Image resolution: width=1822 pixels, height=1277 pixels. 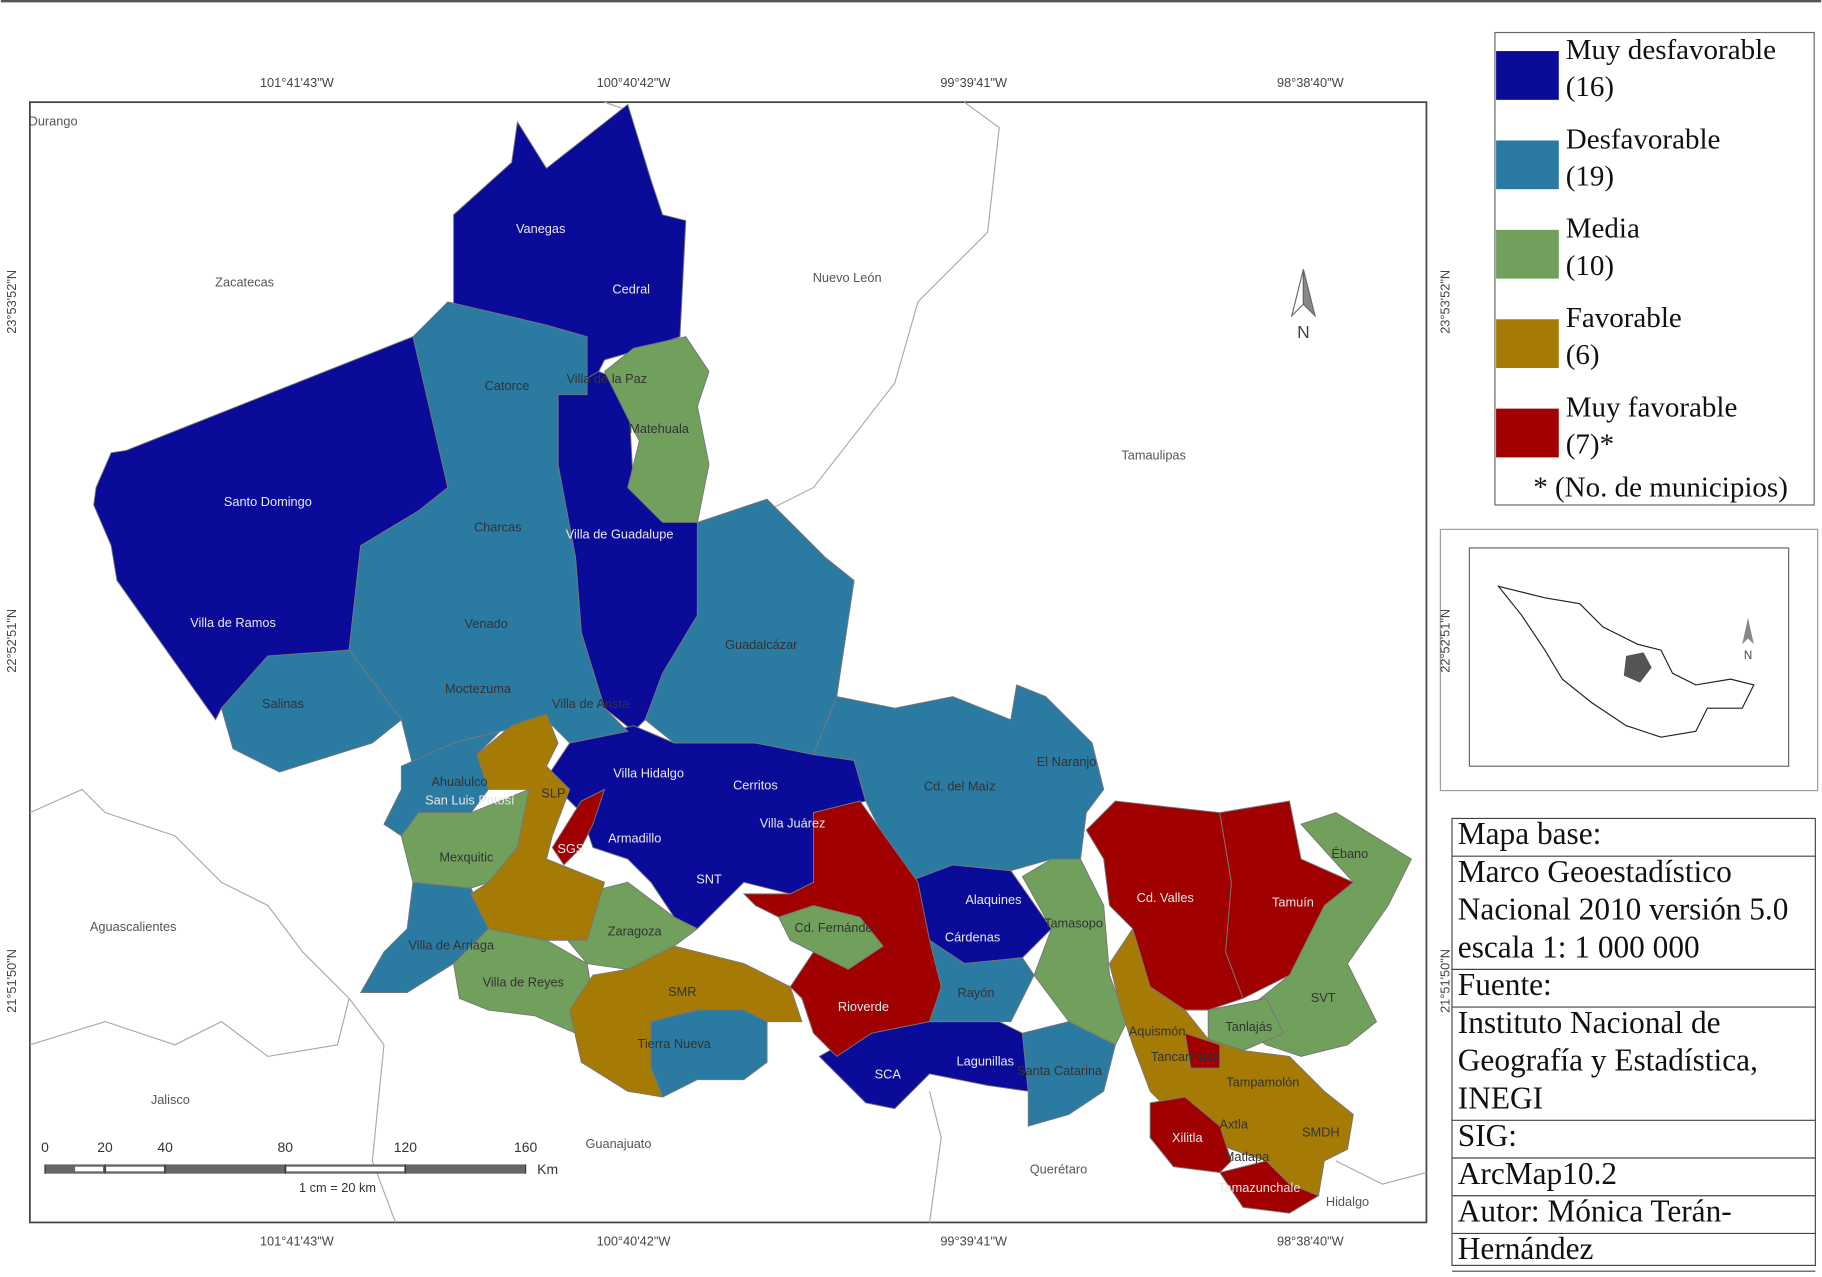 I want to click on scale-tick-label: 80, so click(x=286, y=1147).